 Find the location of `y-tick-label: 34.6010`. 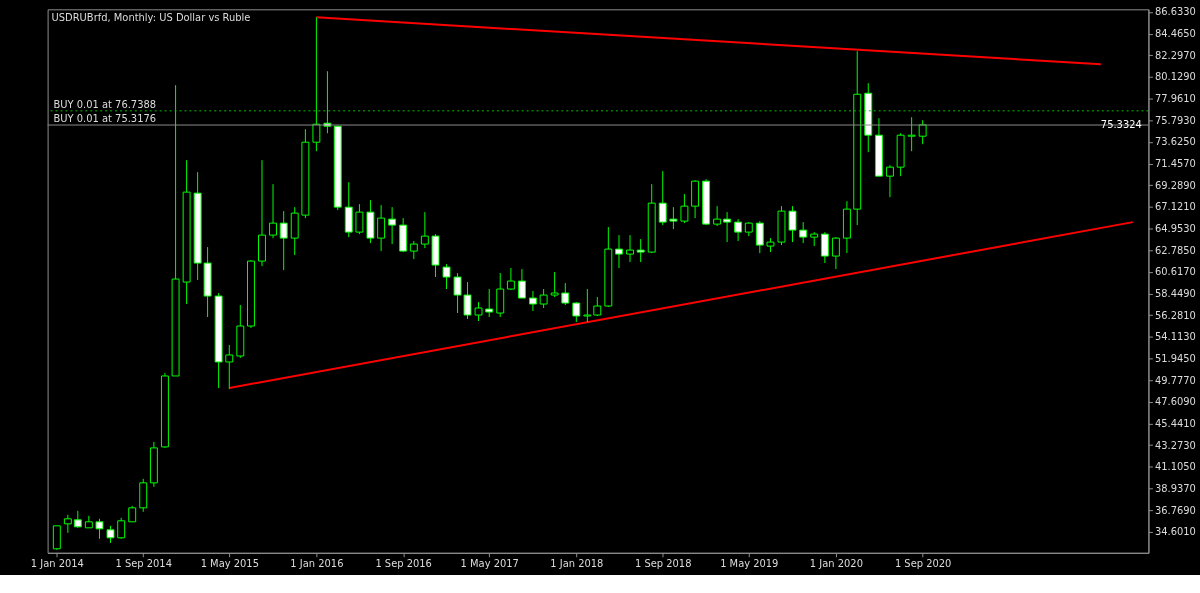

y-tick-label: 34.6010 is located at coordinates (1175, 532).